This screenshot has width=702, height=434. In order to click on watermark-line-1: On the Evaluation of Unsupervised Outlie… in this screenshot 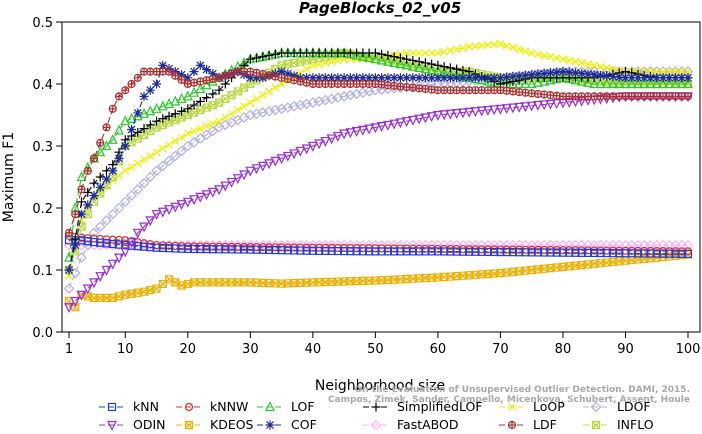, I will do `click(522, 390)`.